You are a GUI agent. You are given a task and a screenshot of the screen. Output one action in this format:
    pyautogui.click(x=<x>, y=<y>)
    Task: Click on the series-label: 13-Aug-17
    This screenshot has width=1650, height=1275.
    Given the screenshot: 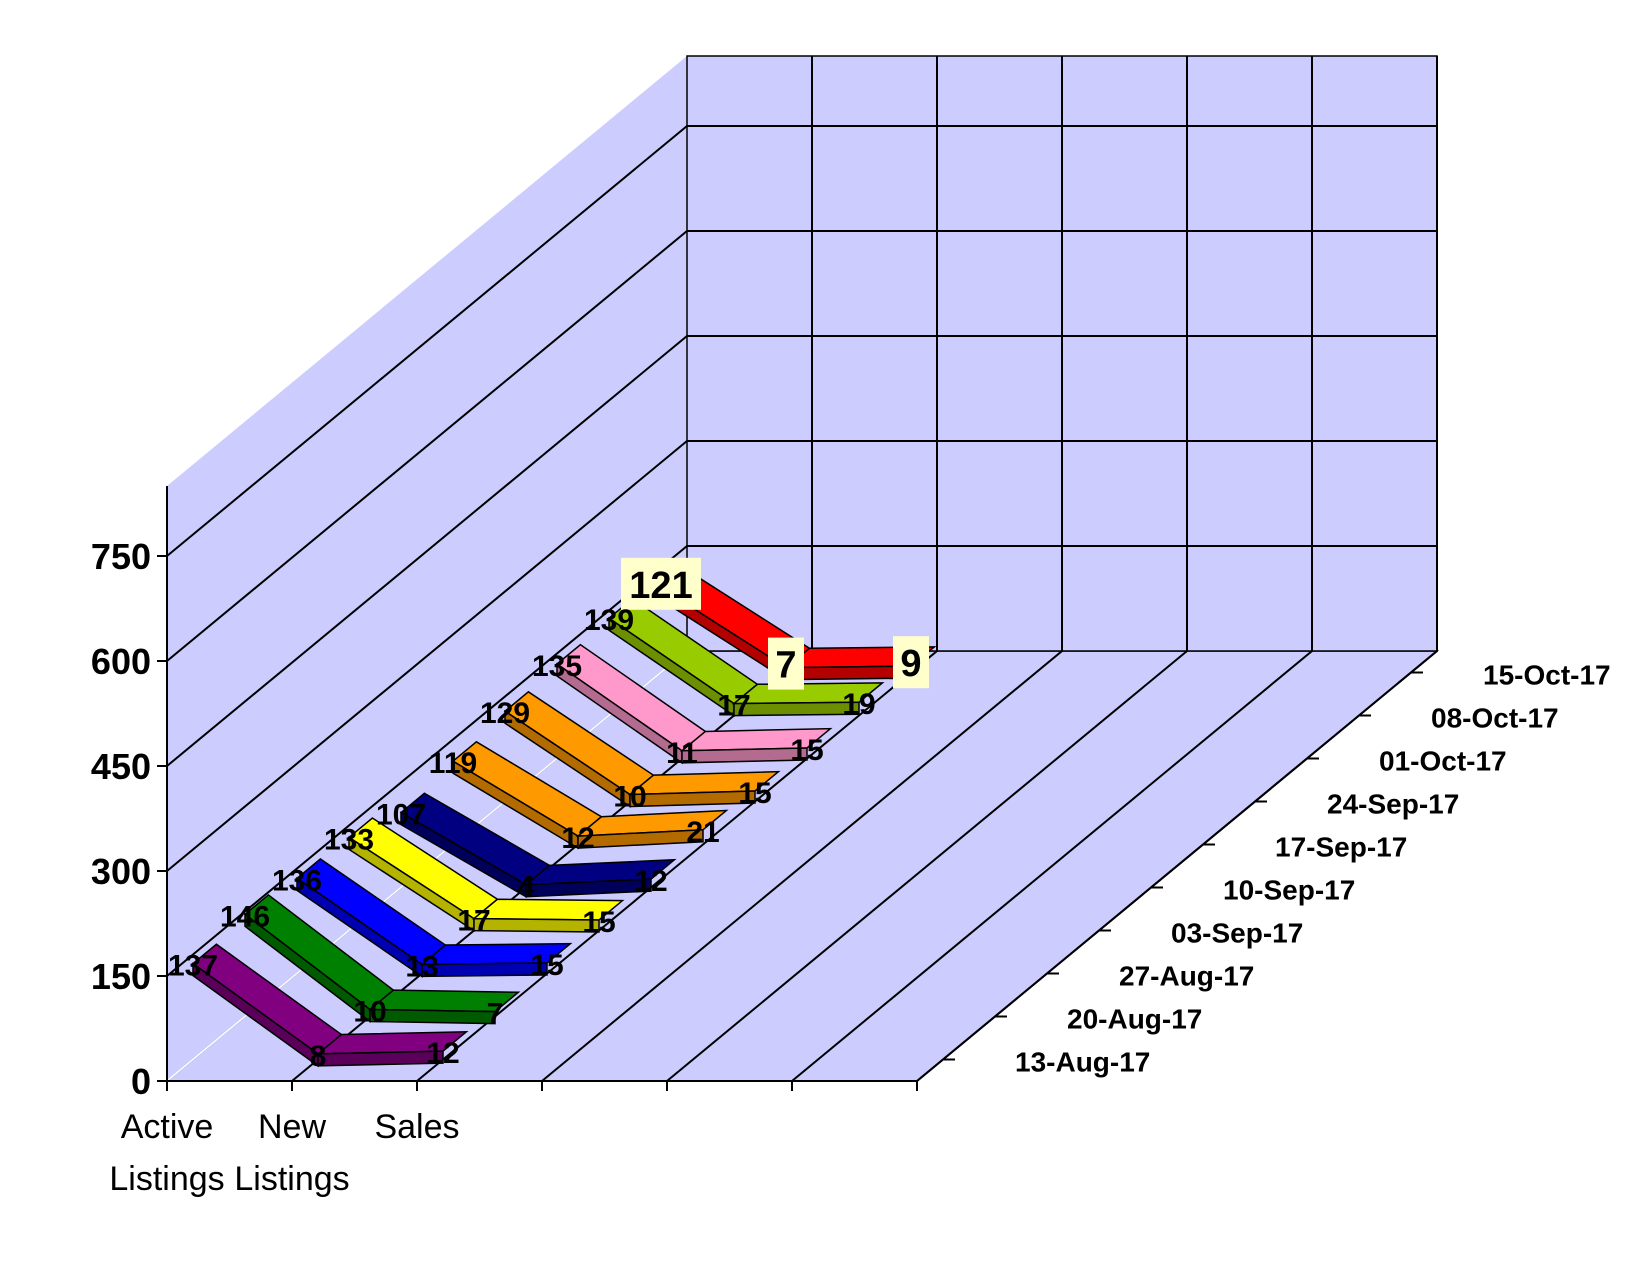 What is the action you would take?
    pyautogui.click(x=1082, y=1062)
    